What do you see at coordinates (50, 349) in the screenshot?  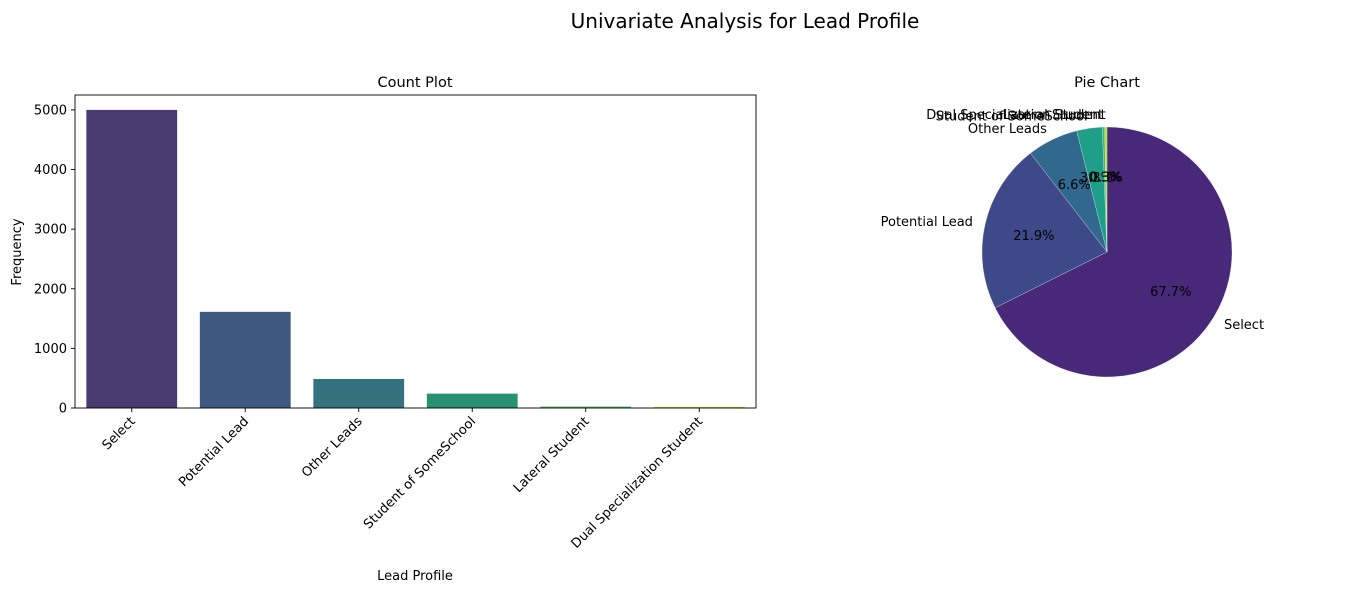 I see `y-tick-label-1: 1000` at bounding box center [50, 349].